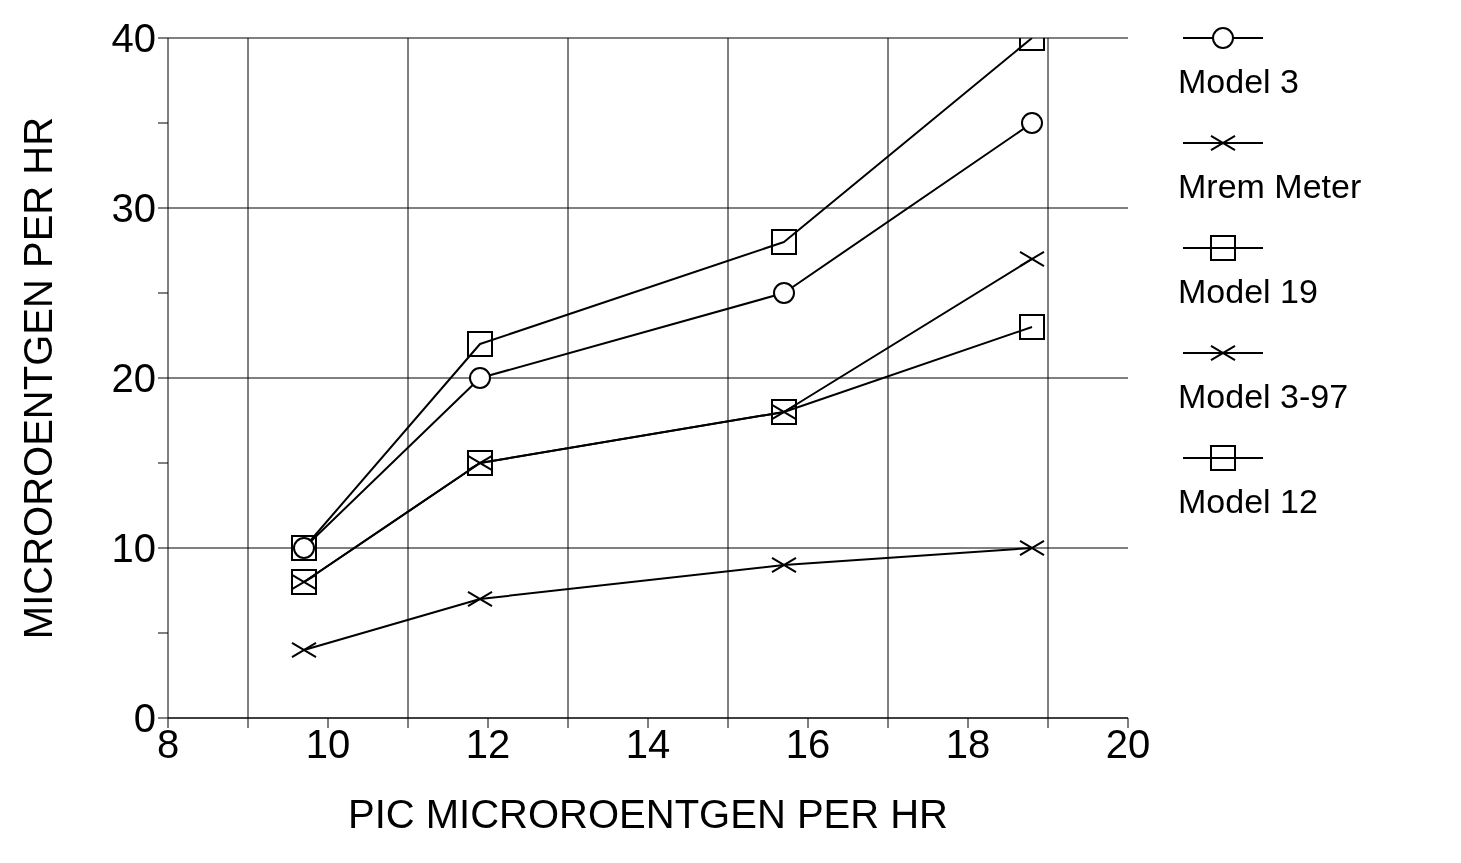 This screenshot has height=863, width=1461. I want to click on x-tick-label: 10, so click(328, 744).